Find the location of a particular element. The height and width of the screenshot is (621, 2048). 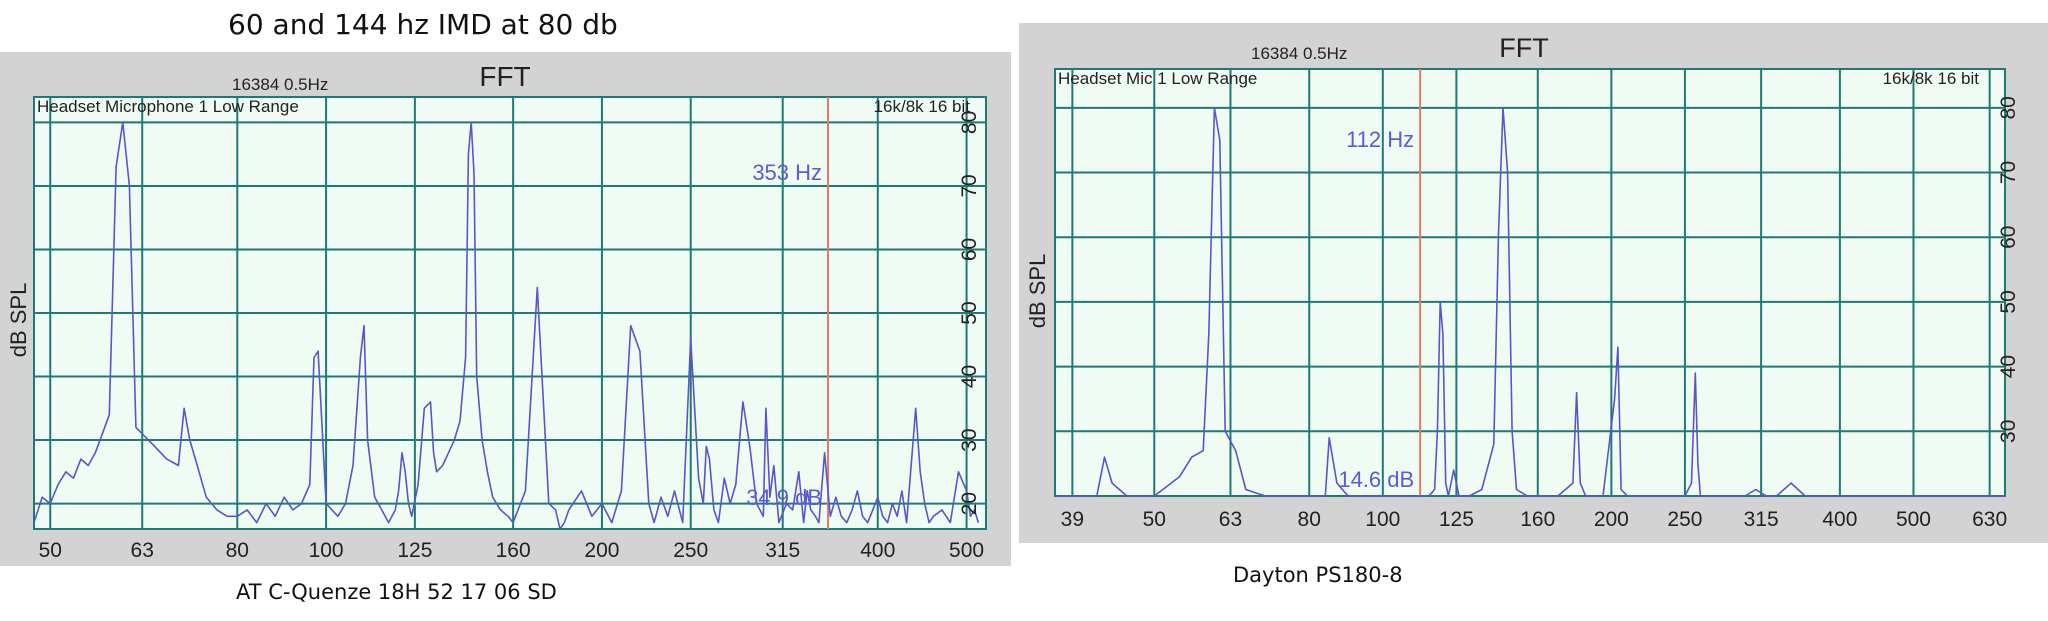

cursor-frequency-readout: 112 Hz is located at coordinates (1380, 139).